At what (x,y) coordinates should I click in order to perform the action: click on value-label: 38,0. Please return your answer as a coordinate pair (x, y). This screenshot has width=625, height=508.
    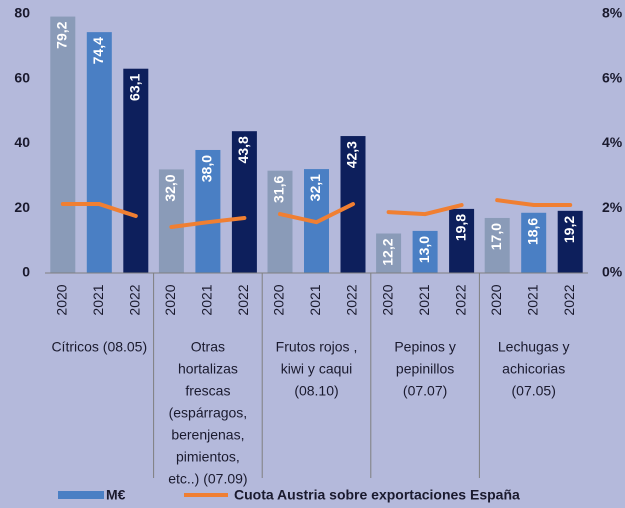
    Looking at the image, I should click on (207, 168).